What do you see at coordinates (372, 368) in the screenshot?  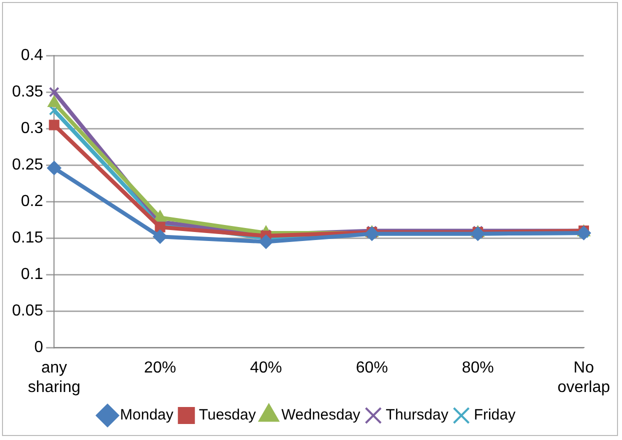 I see `x-tick-label: 60%` at bounding box center [372, 368].